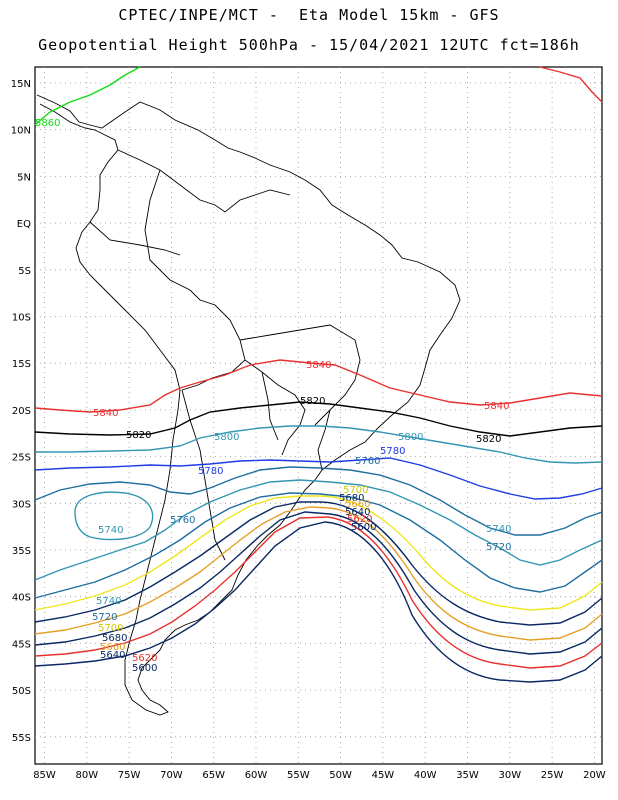 The width and height of the screenshot is (618, 800). I want to click on label-5760-east: 5760, so click(367, 461).